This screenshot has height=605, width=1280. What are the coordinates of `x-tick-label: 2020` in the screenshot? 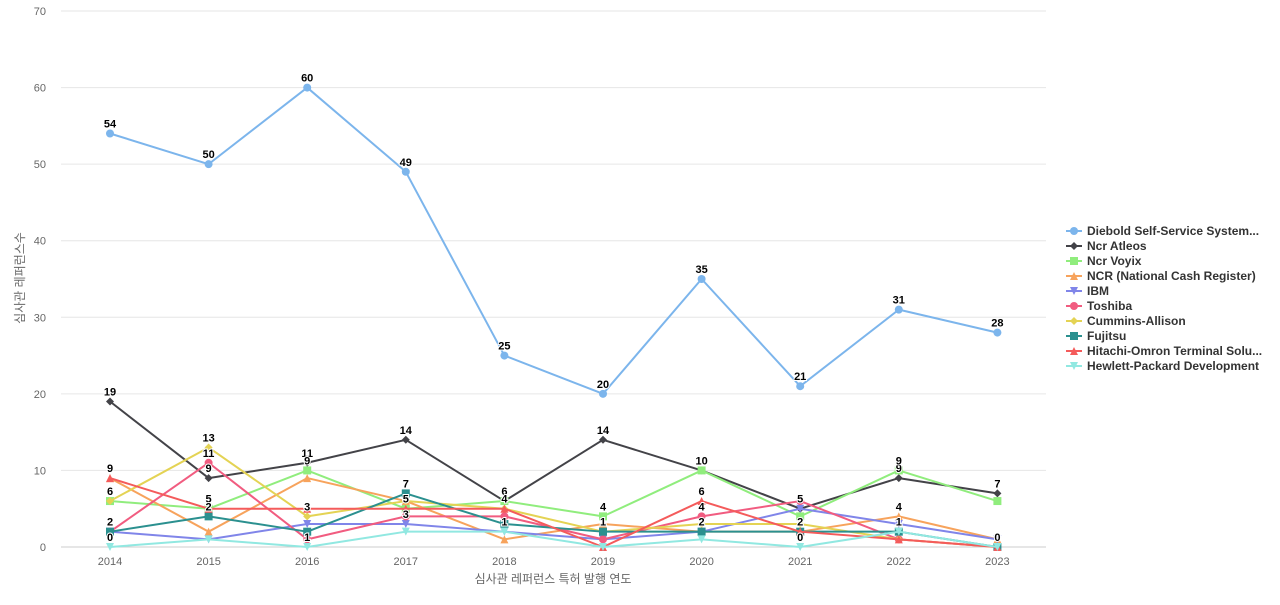 It's located at (701, 562).